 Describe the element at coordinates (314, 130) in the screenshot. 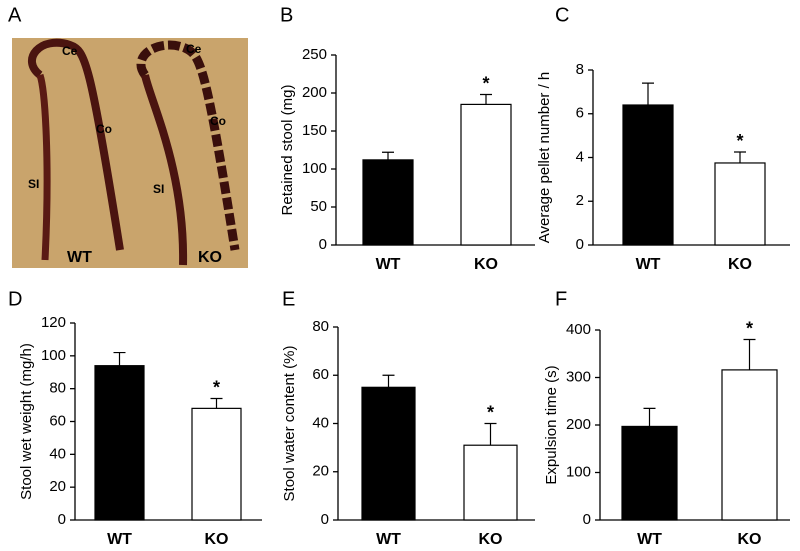

I see `y-tick-label: 150` at that location.